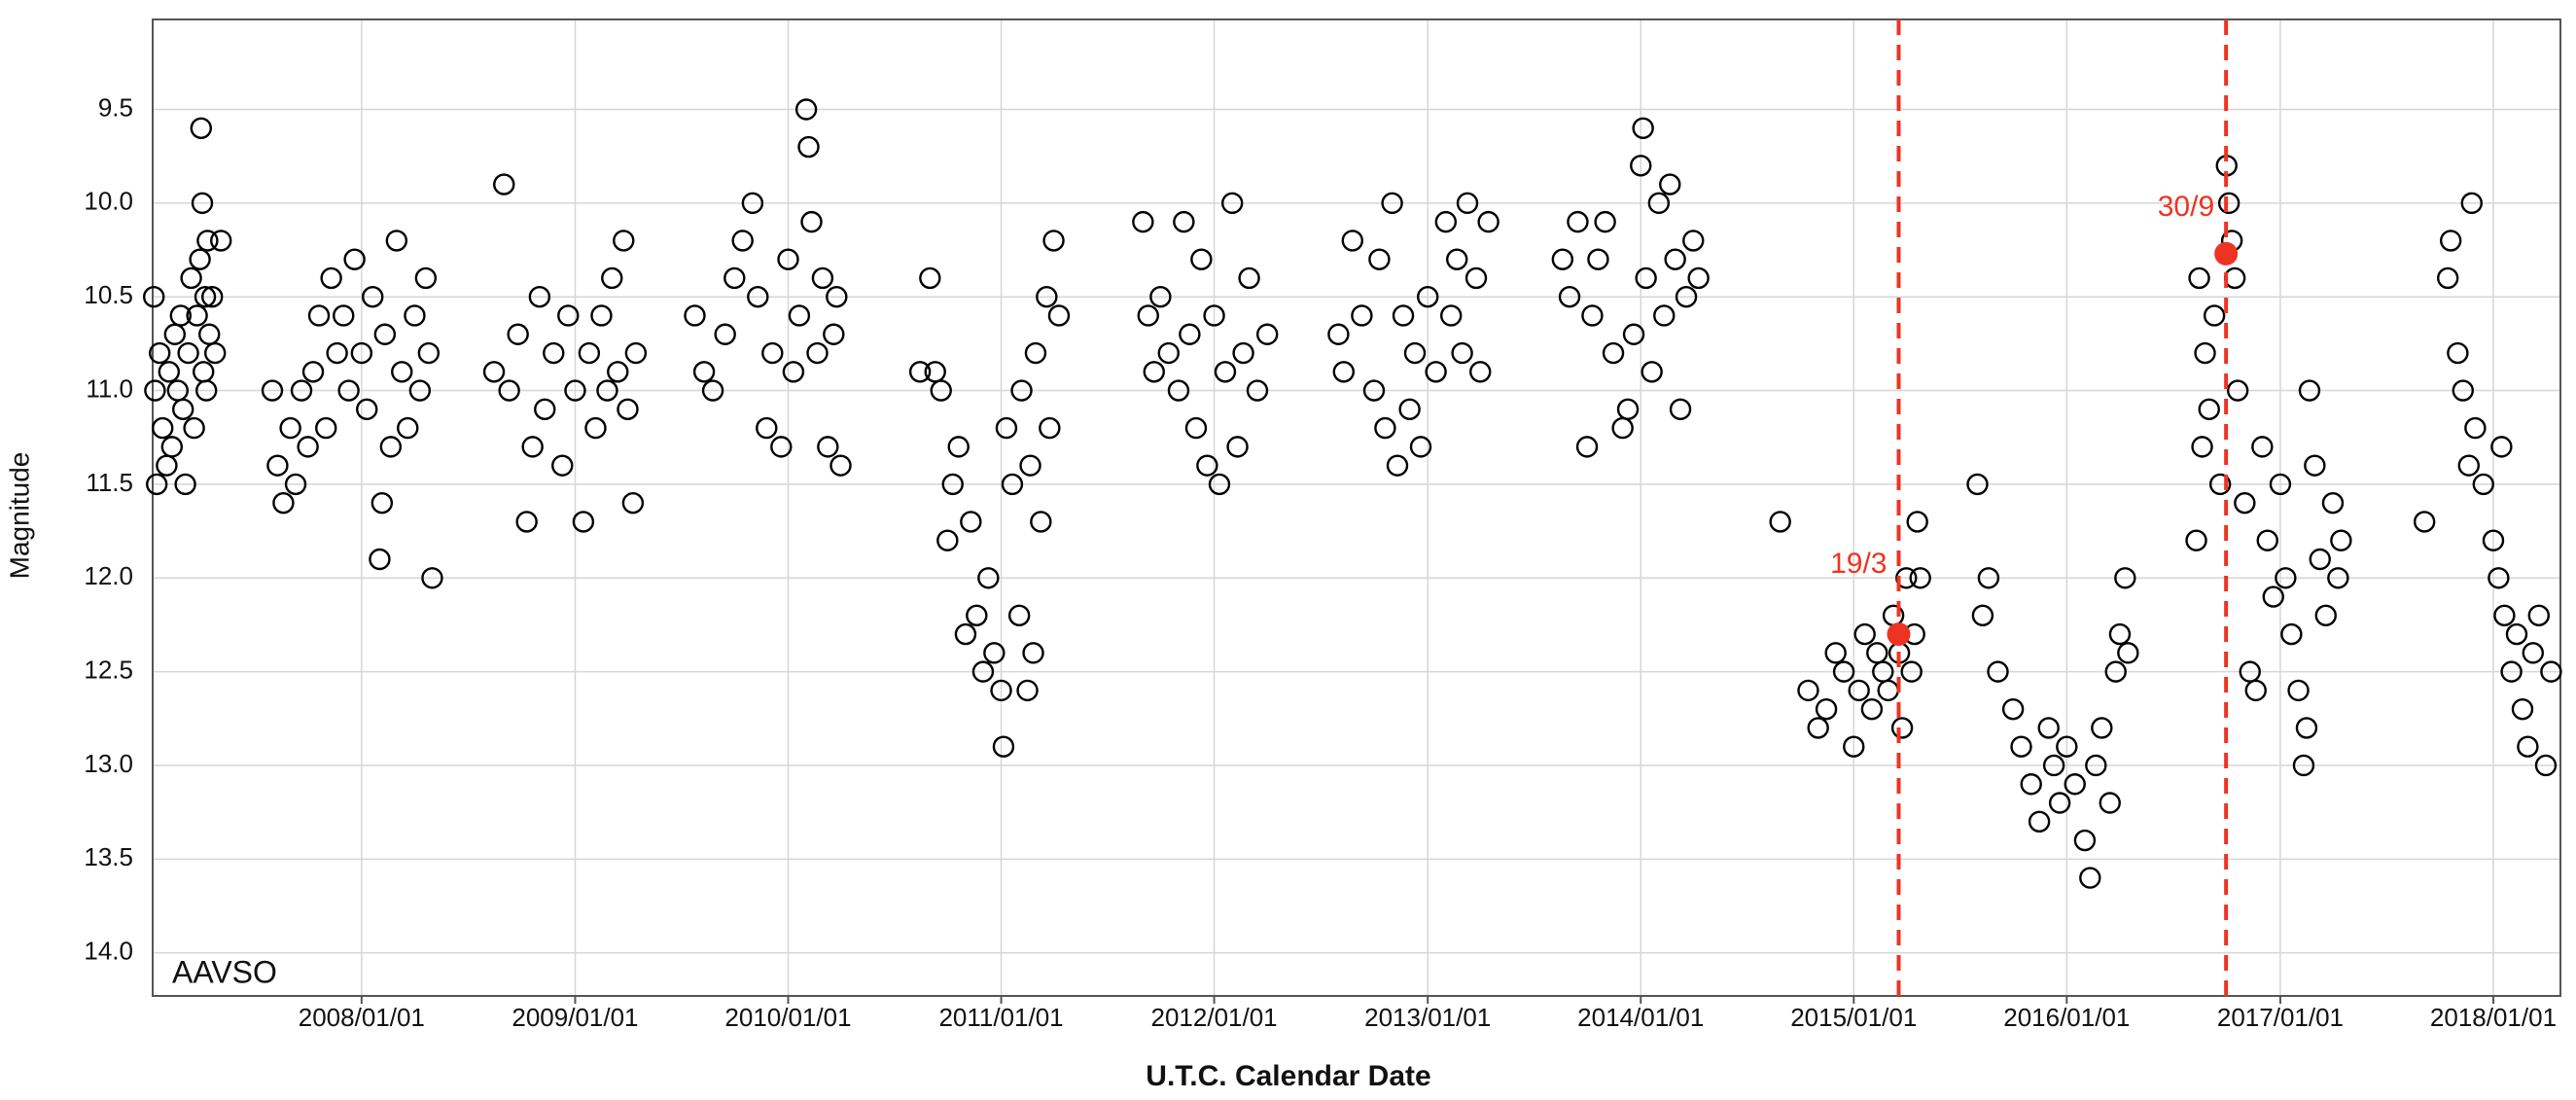  Describe the element at coordinates (1640, 1017) in the screenshot. I see `x-tick-label: 2014/01/01` at that location.